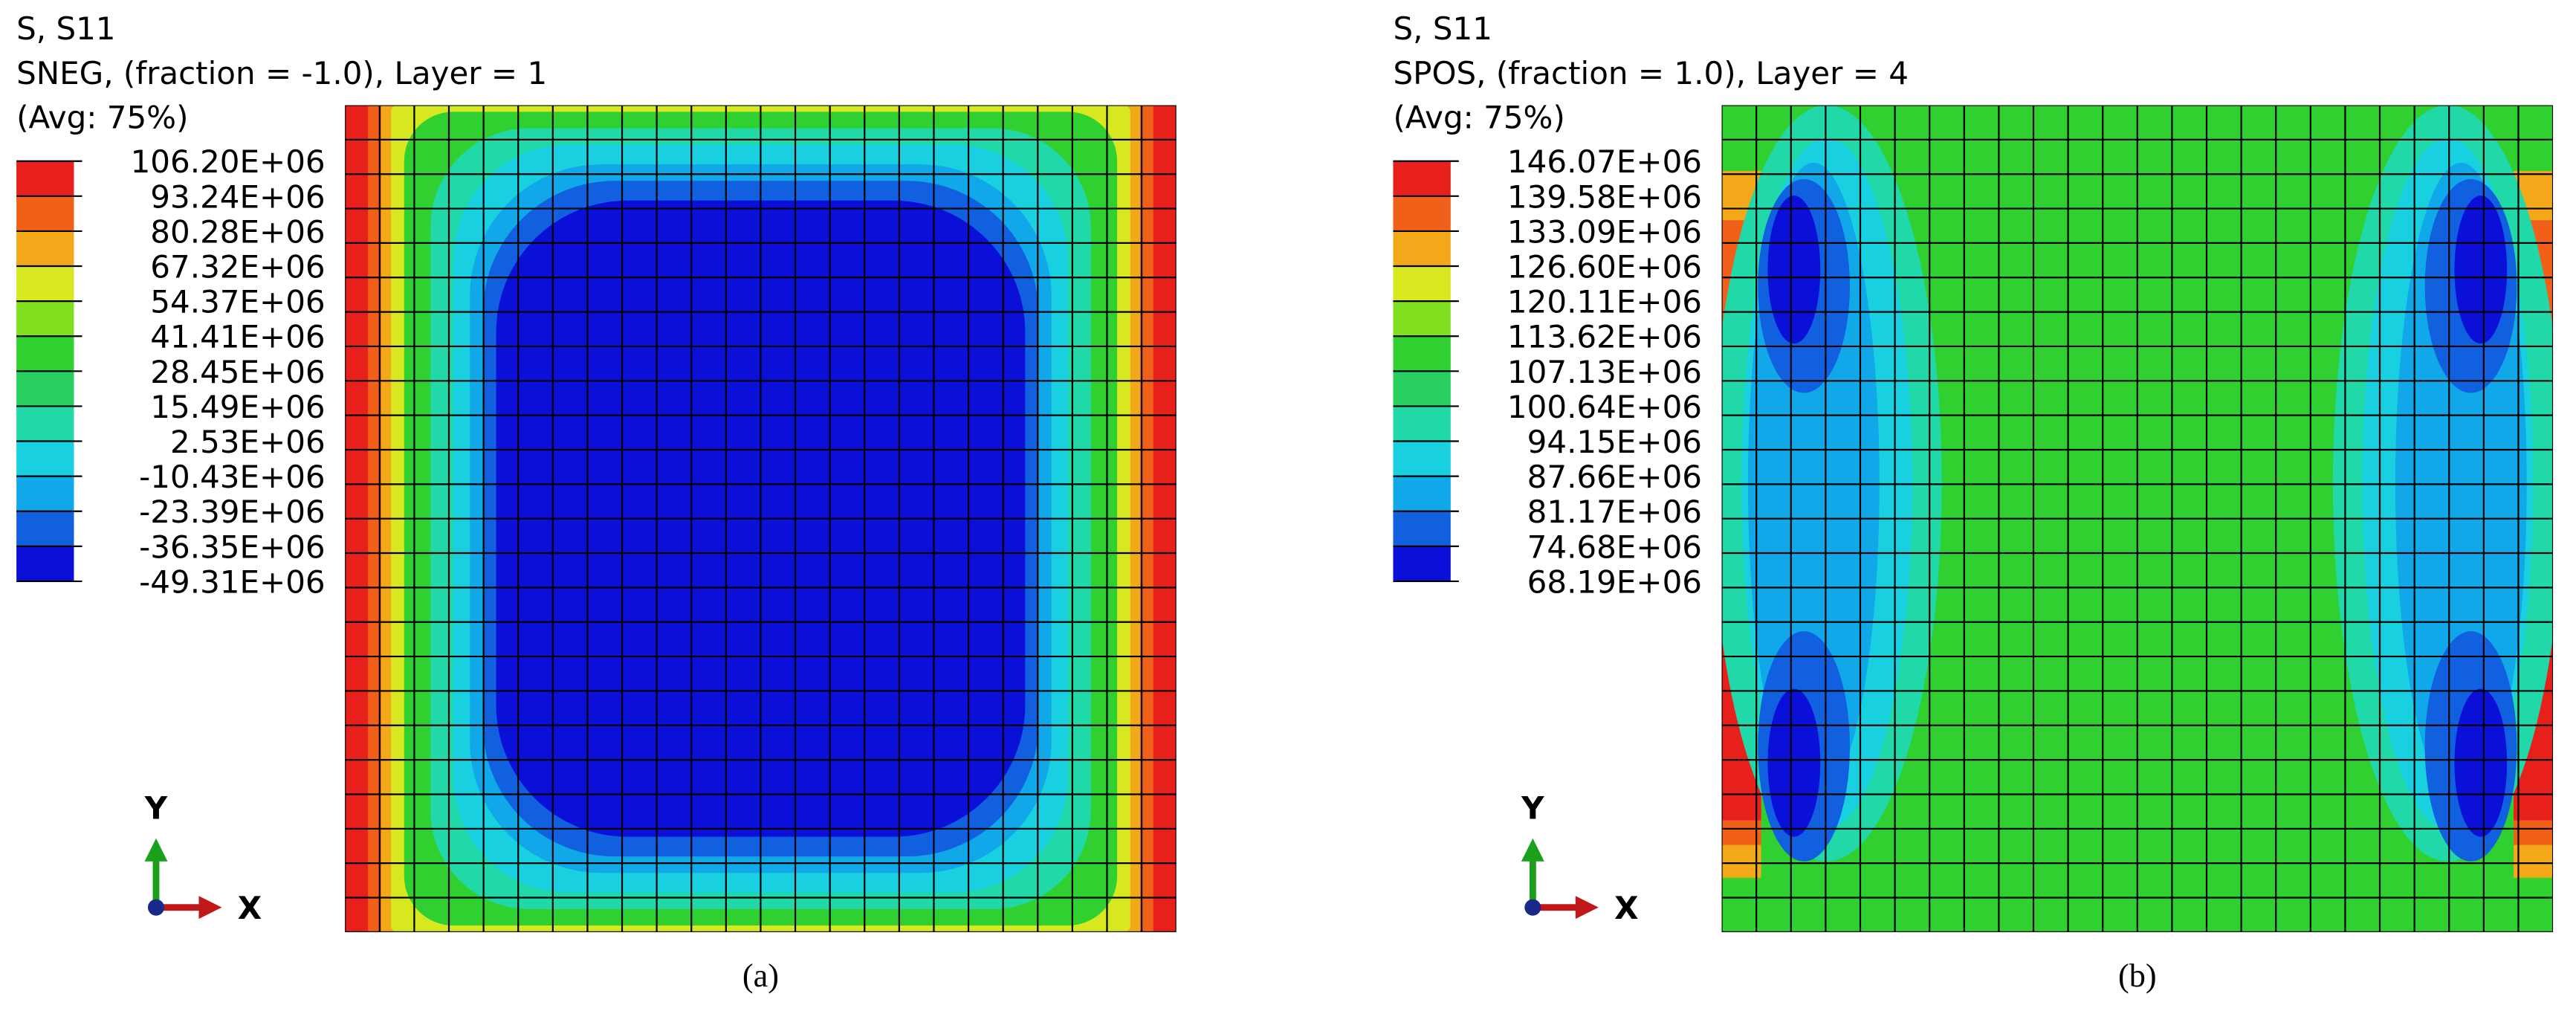 This screenshot has width=2576, height=1011. I want to click on caption: (a), so click(761, 975).